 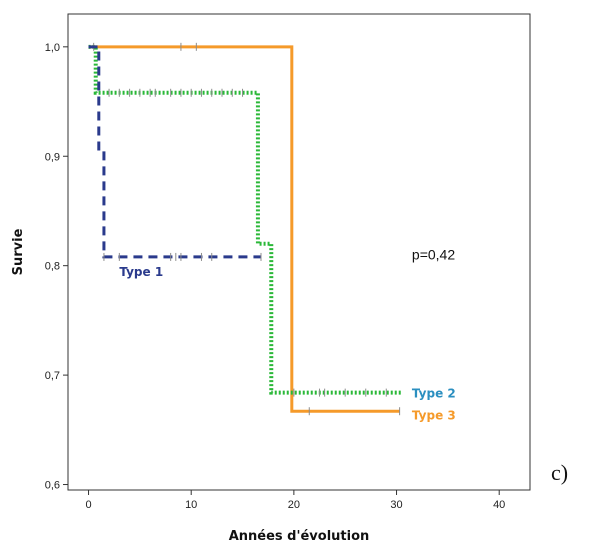 I want to click on series-label-type-2: Type 2, so click(x=434, y=394).